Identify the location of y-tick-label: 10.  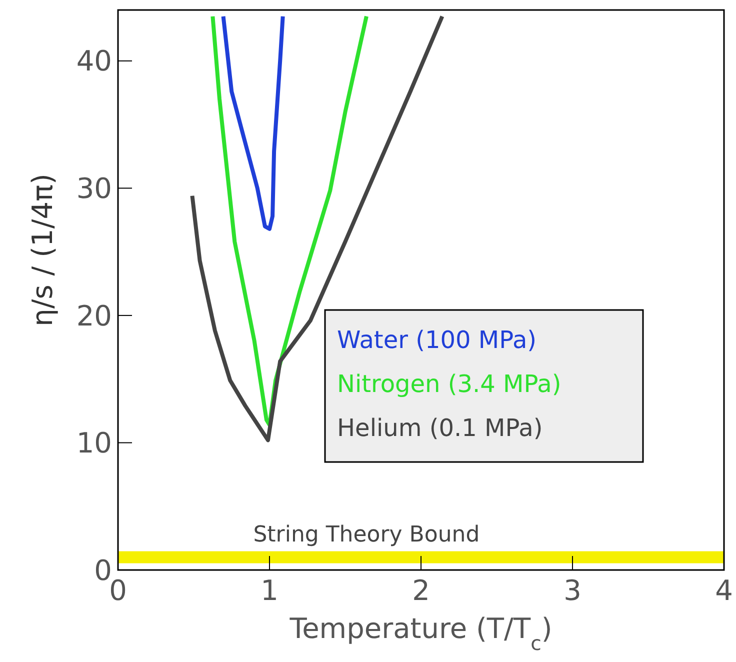
(94, 443).